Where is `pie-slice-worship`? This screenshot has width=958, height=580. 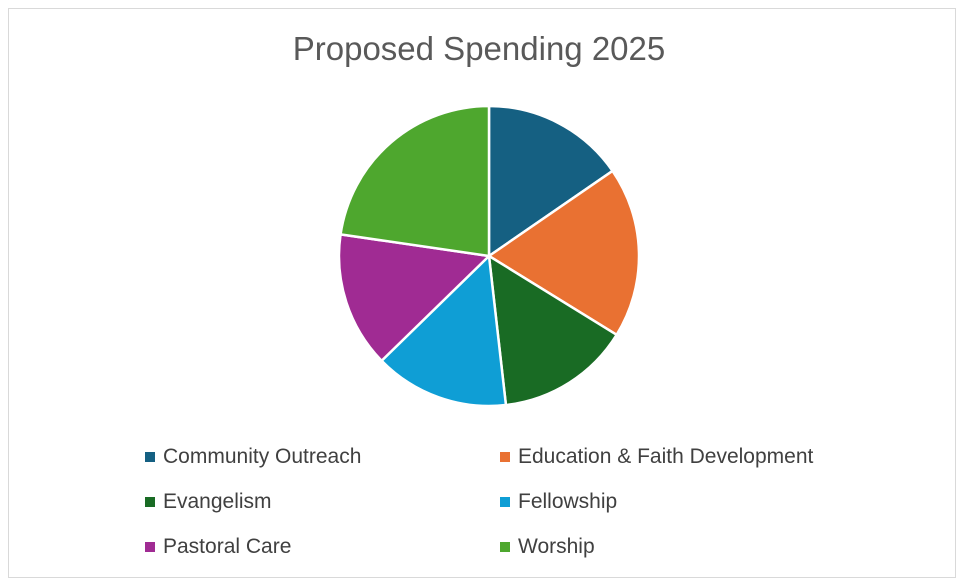
pie-slice-worship is located at coordinates (415, 181).